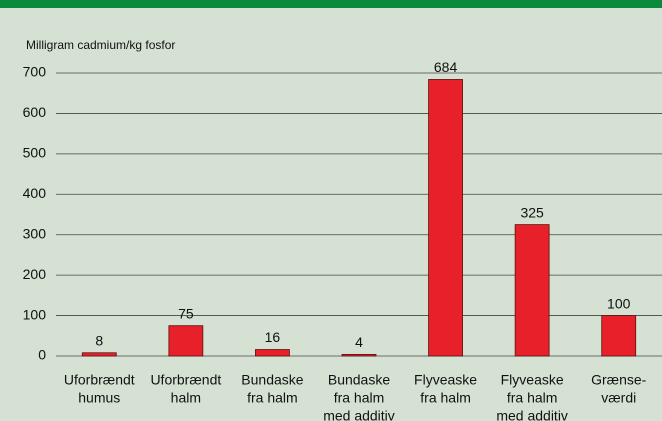 The height and width of the screenshot is (421, 662). I want to click on y-tick-label: 300, so click(35, 233).